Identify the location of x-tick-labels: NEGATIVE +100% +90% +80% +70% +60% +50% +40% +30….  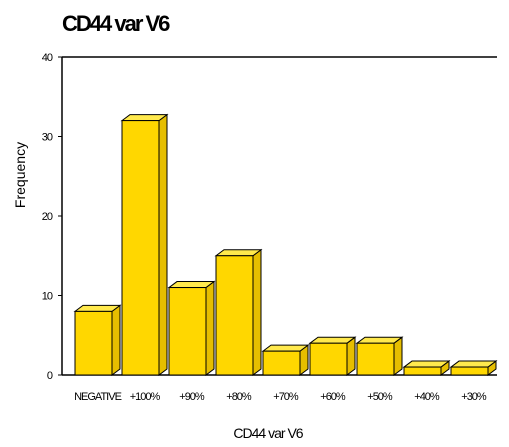
(281, 397).